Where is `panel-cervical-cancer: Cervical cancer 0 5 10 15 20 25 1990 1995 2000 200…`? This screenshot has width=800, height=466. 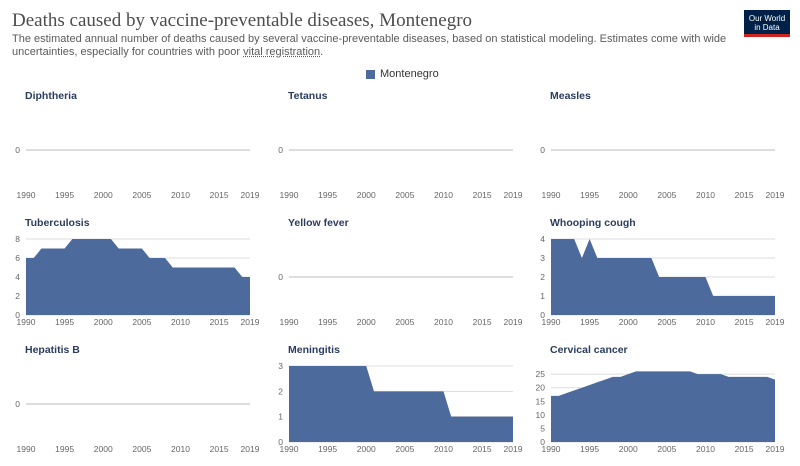 panel-cervical-cancer: Cervical cancer 0 5 10 15 20 25 1990 1995 2000 200… is located at coordinates (660, 399).